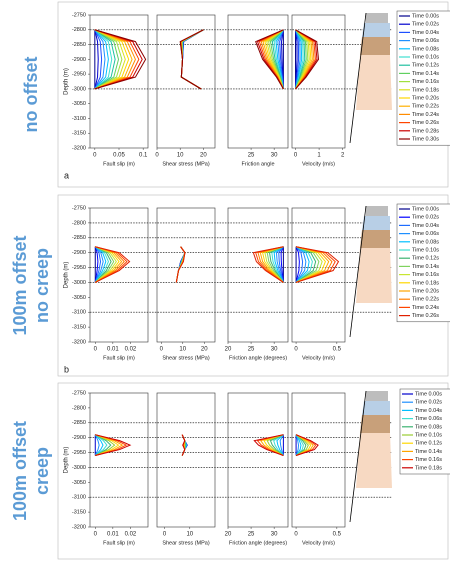 The width and height of the screenshot is (450, 561). What do you see at coordinates (204, 350) in the screenshot?
I see `x-tick-label: 20` at bounding box center [204, 350].